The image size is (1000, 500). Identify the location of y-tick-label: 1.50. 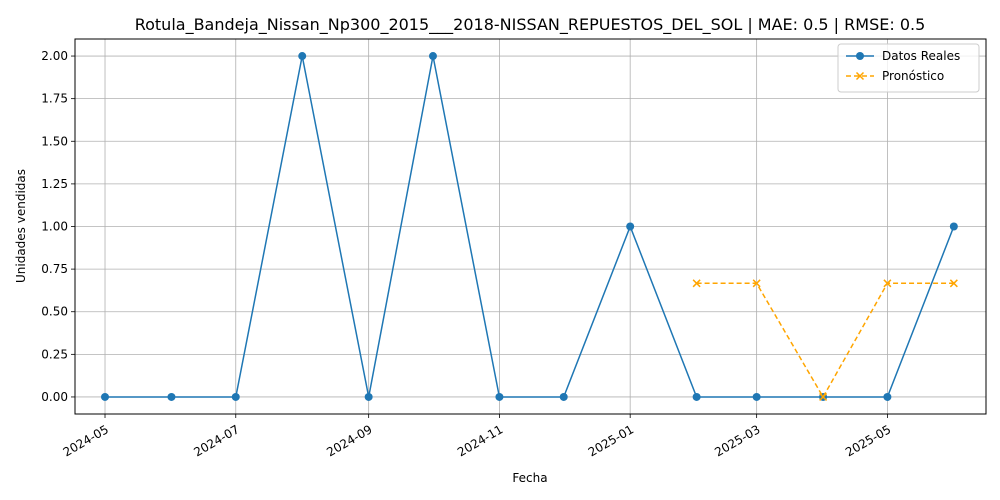
(54, 141).